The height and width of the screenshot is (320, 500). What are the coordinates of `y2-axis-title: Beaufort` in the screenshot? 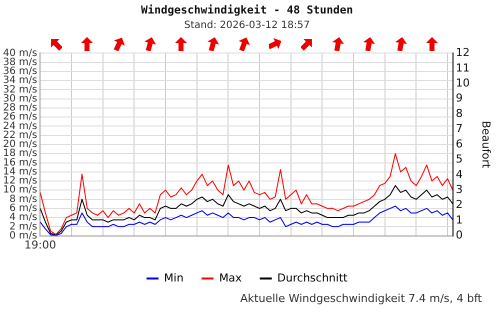 It's located at (486, 144).